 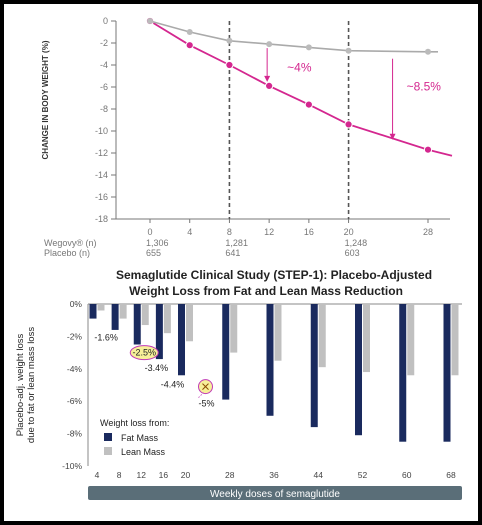 What do you see at coordinates (31, 385) in the screenshot?
I see `y-axis-title-line2: due to fat or lean mass loss` at bounding box center [31, 385].